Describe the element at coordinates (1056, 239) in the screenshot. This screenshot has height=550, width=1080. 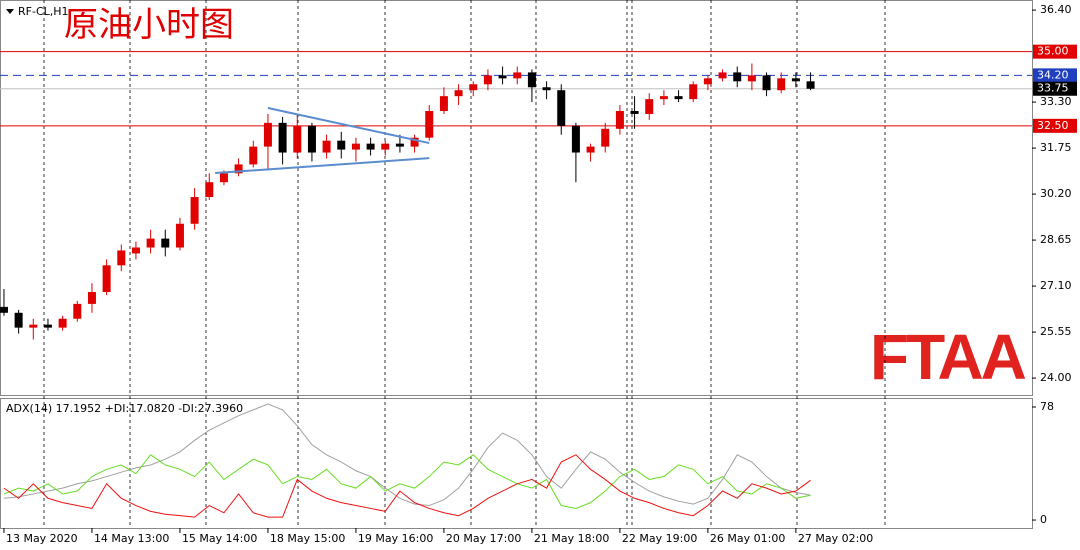
I see `y-tick-label: 28.65` at that location.